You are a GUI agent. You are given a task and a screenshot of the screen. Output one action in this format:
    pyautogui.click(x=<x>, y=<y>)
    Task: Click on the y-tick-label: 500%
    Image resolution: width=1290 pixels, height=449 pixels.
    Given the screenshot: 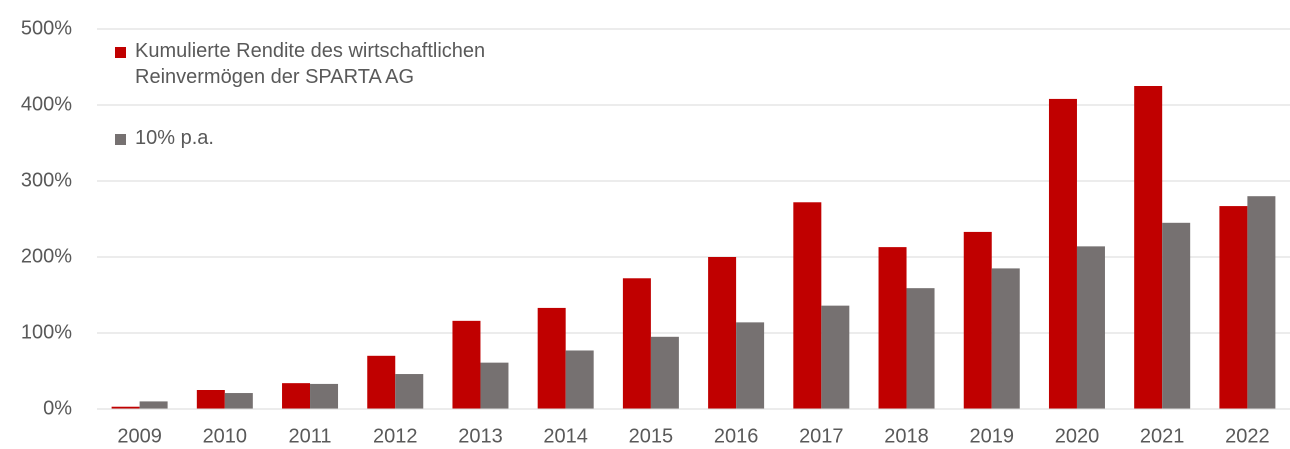 What is the action you would take?
    pyautogui.click(x=46, y=28)
    